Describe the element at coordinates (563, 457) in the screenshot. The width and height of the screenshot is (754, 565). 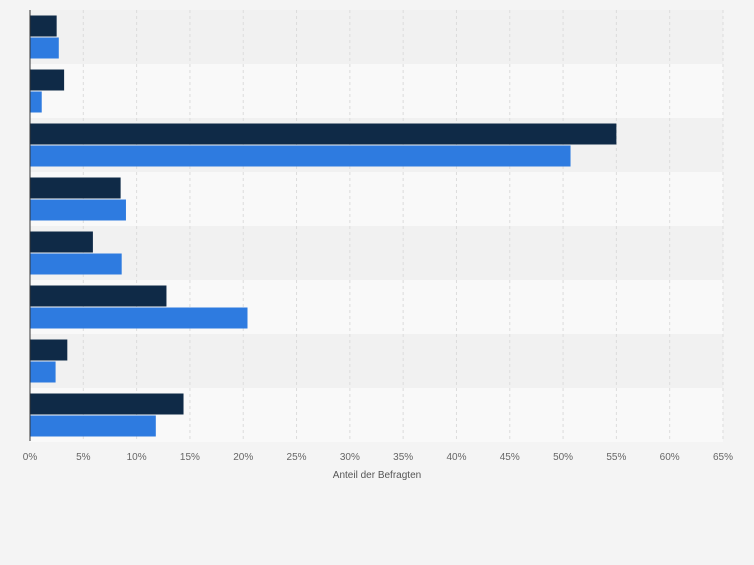
I see `x-tick-label: 50%` at that location.